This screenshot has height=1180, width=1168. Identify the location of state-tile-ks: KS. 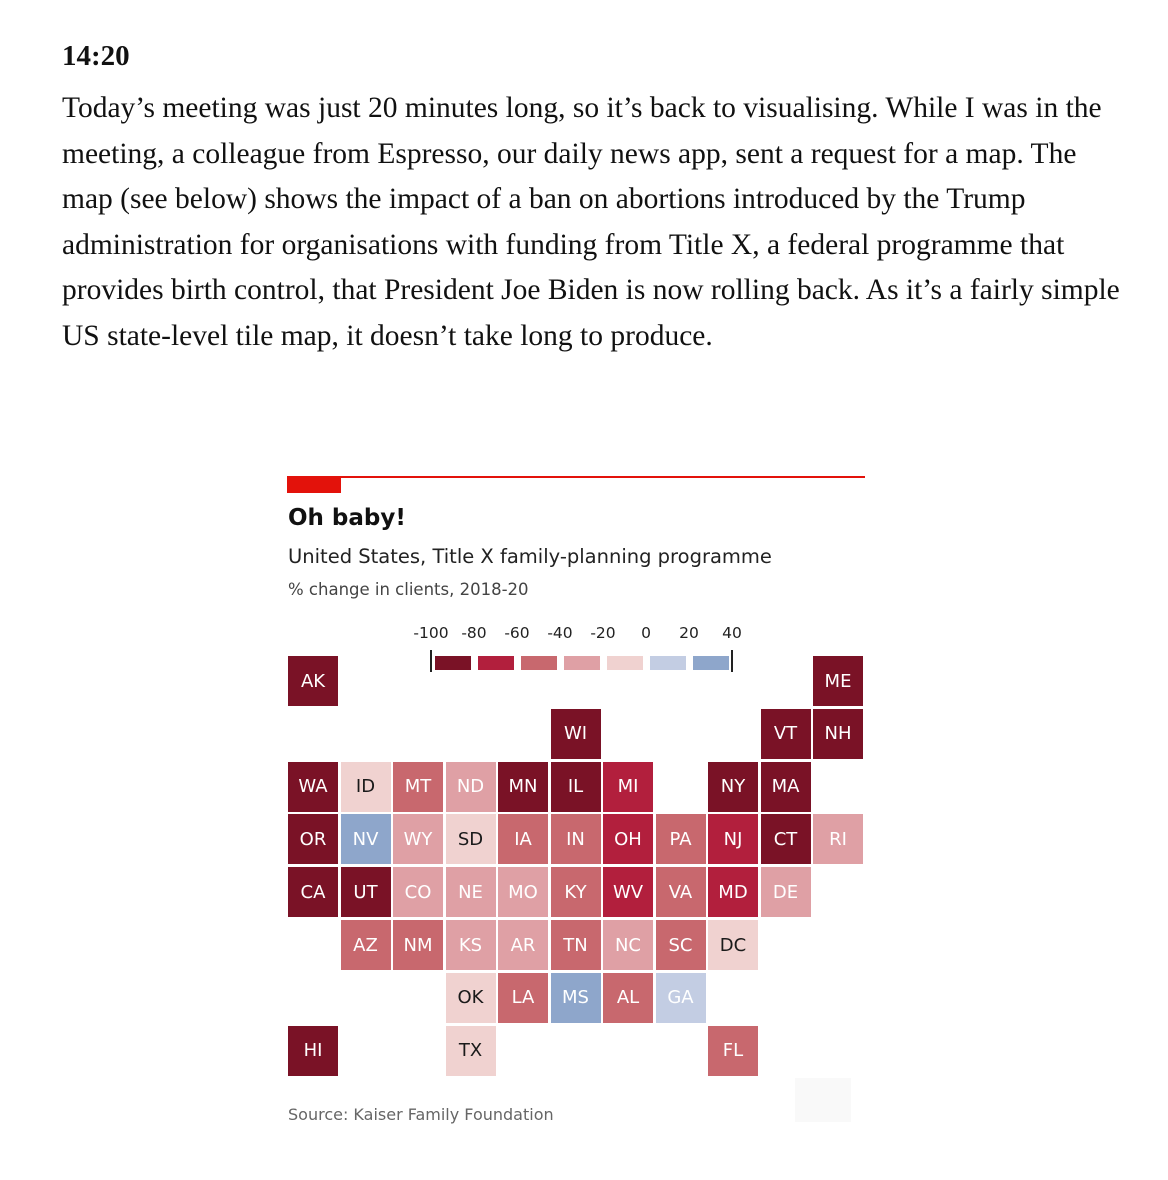
(470, 945).